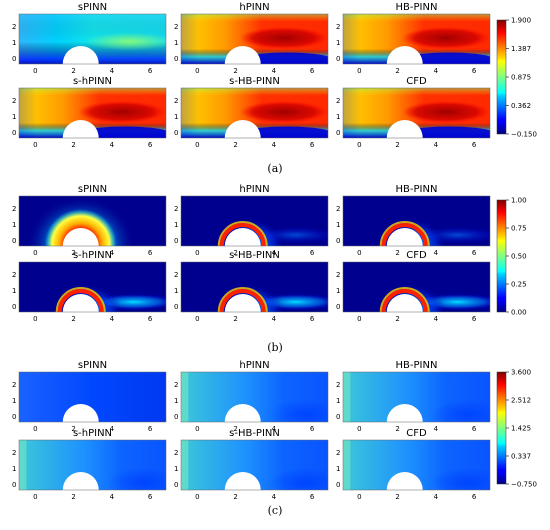 The width and height of the screenshot is (550, 530). What do you see at coordinates (519, 257) in the screenshot?
I see `colorbar-tick-label: 0.50` at bounding box center [519, 257].